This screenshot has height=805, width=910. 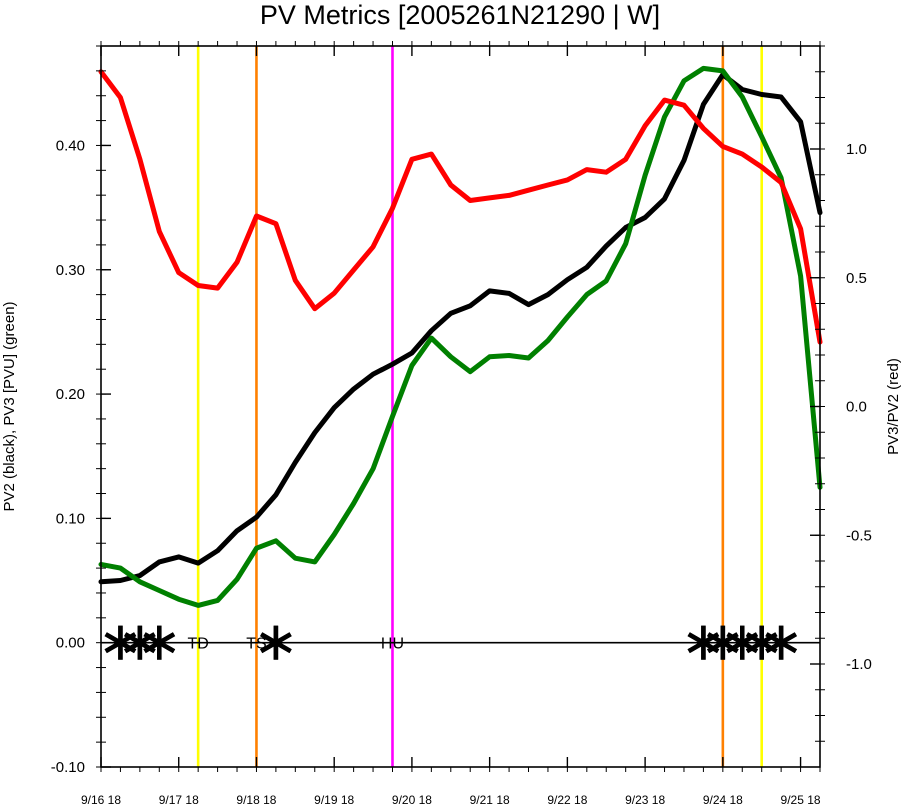 I want to click on x-tick-label: 9/19 18, so click(x=334, y=799).